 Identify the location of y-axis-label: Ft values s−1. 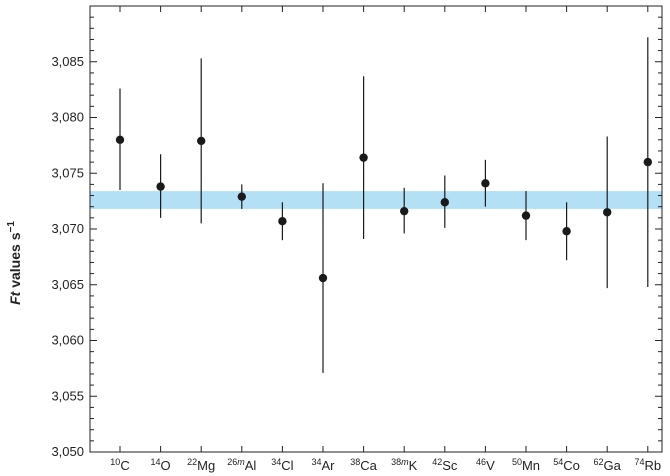
(14, 263).